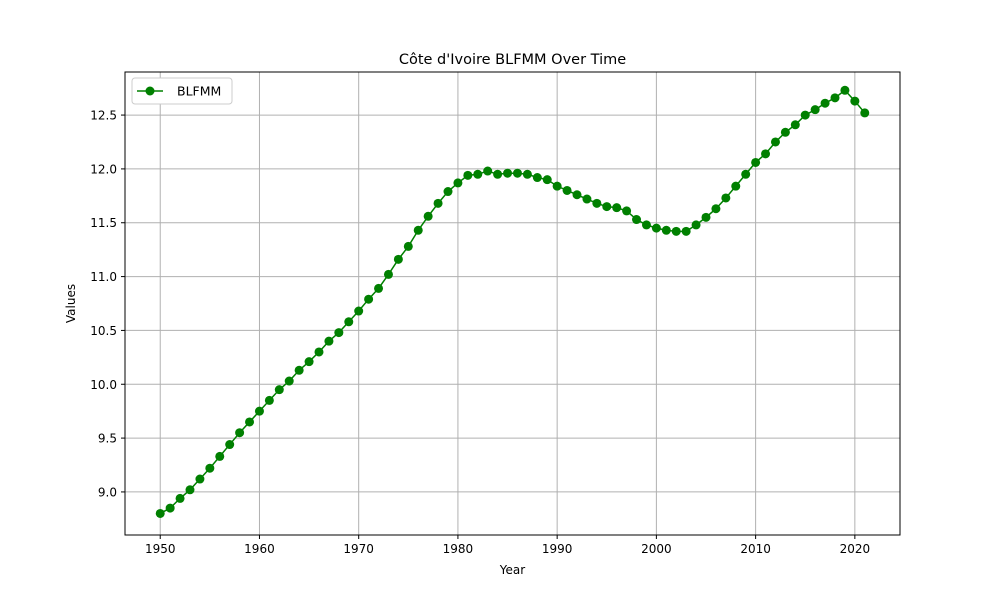 This screenshot has width=1000, height=600. I want to click on legend-marker-sample, so click(150, 91).